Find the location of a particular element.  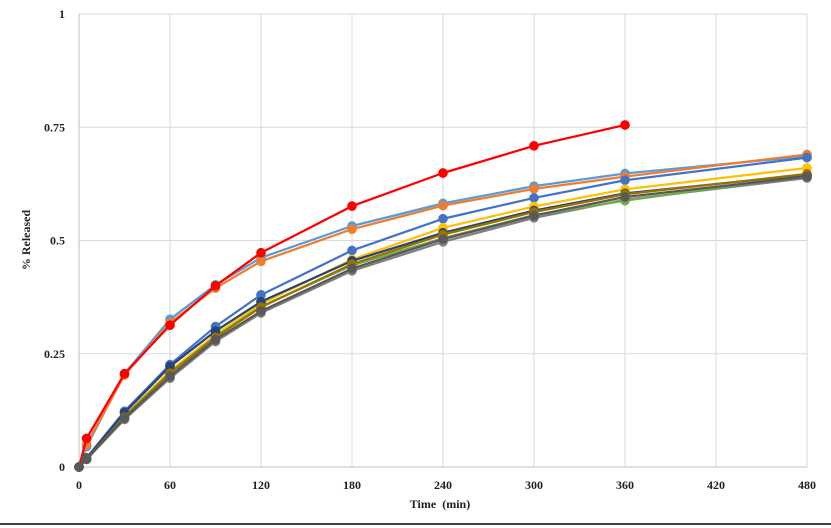

y-tick-label: 0.25 is located at coordinates (54, 354).